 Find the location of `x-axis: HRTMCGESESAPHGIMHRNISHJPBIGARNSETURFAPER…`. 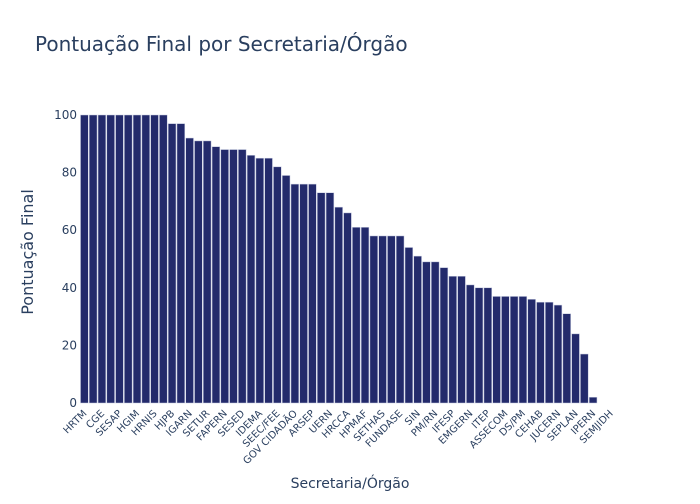

x-axis: HRTMCGESESAPHGIMHRNISHJPBIGARNSETURFAPER… is located at coordinates (339, 437).